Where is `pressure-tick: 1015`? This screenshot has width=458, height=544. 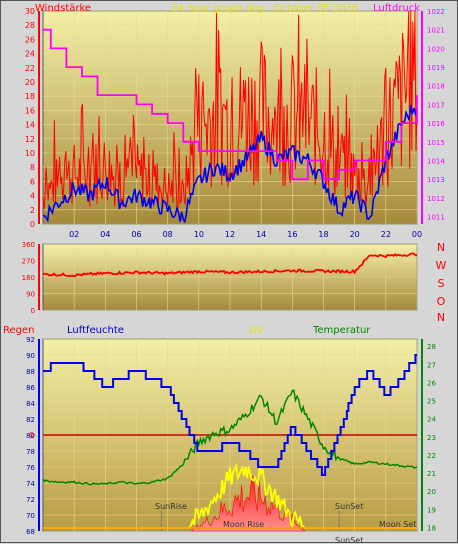
pressure-tick: 1015 is located at coordinates (436, 143).